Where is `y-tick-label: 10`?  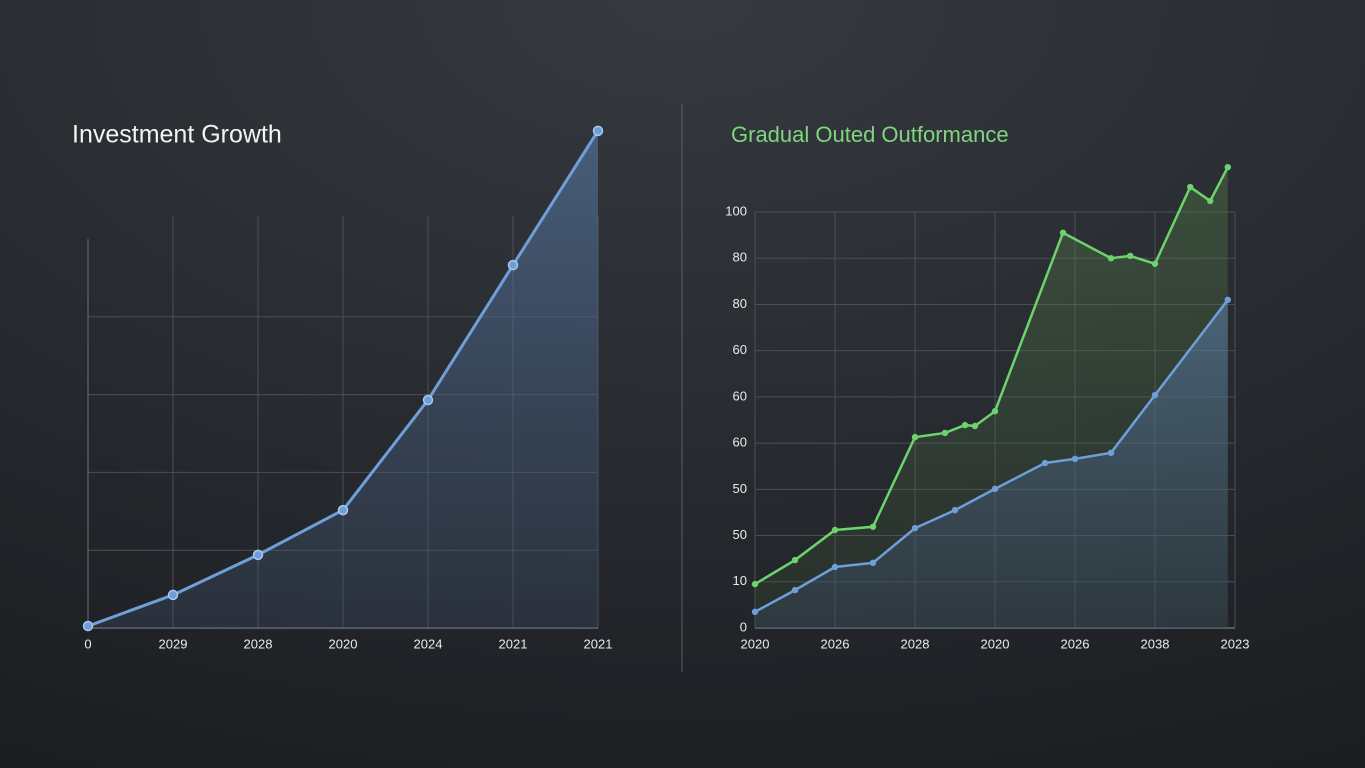 y-tick-label: 10 is located at coordinates (740, 580).